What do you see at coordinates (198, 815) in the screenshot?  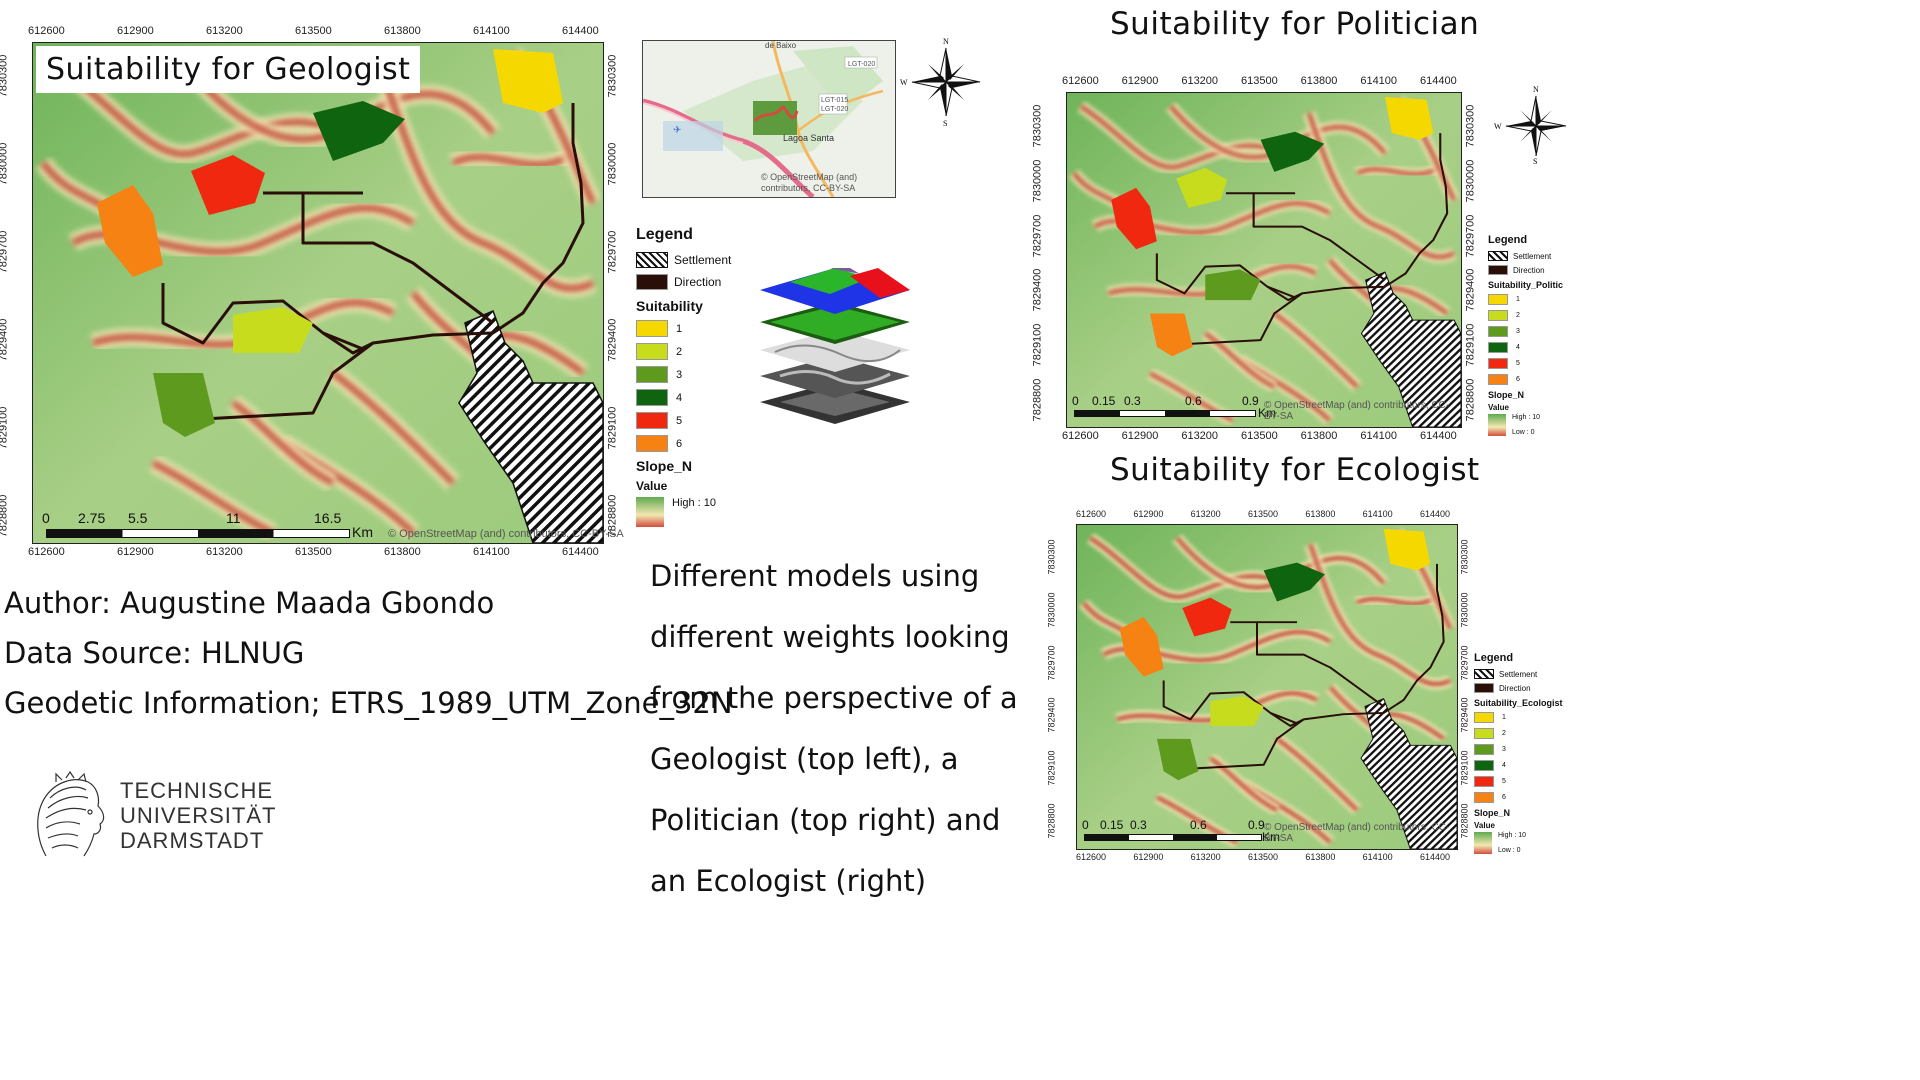 I see `logo-line2: UNIVERSITÄT` at bounding box center [198, 815].